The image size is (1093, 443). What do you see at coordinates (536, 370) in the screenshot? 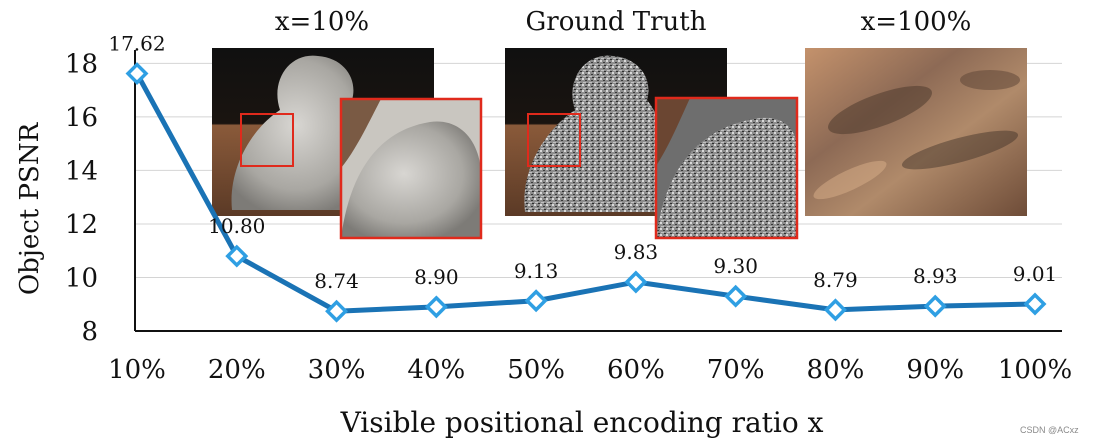
I see `x-tick-label-50pct: 50%` at bounding box center [536, 370].